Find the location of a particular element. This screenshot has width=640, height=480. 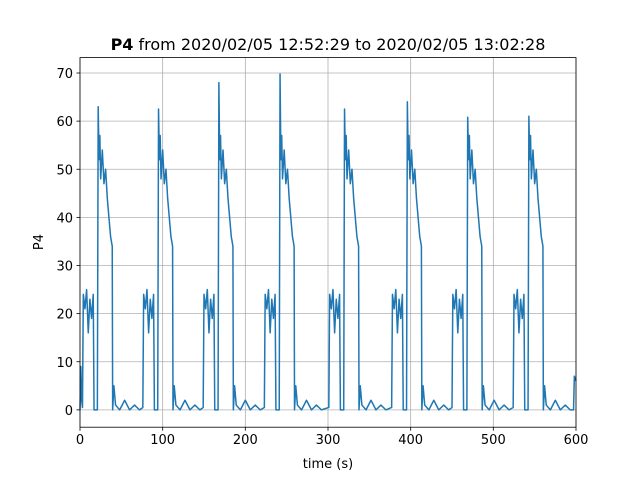

x-tick-label: 400 is located at coordinates (410, 440).